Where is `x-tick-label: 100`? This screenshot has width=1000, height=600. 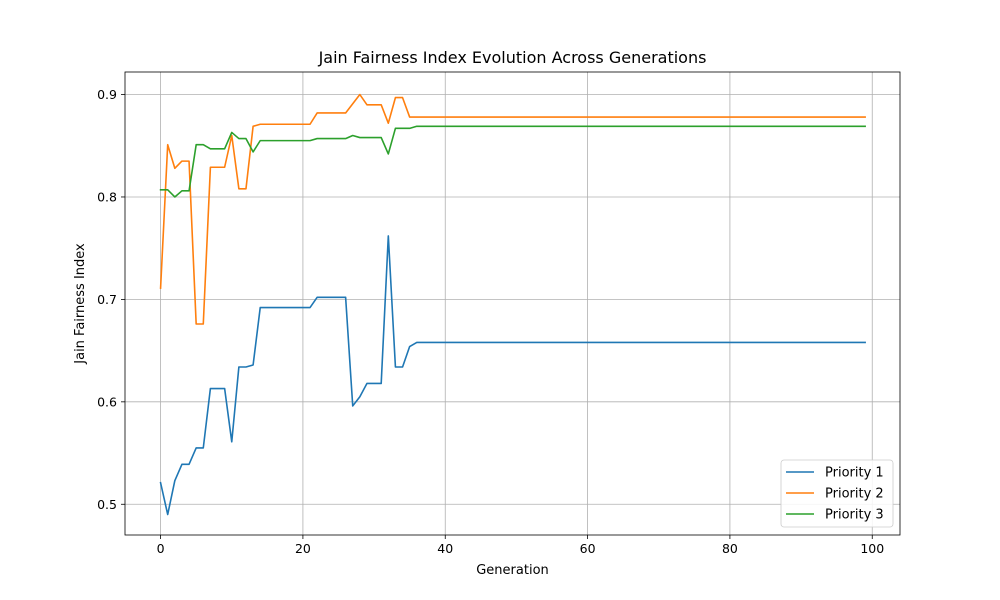 x-tick-label: 100 is located at coordinates (872, 548).